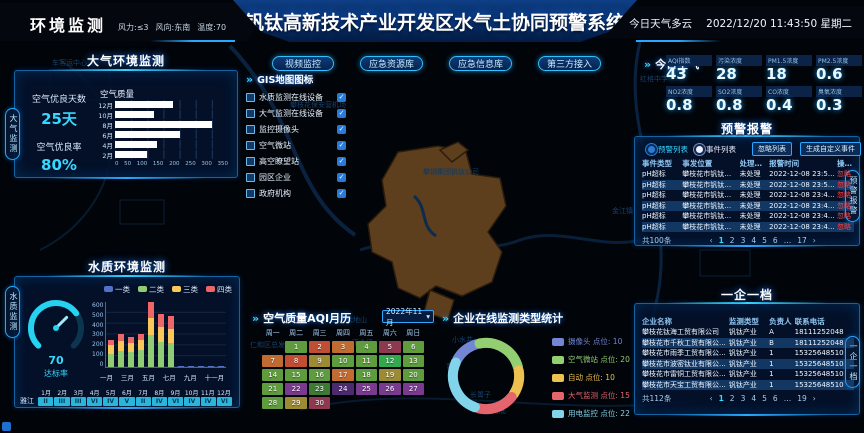 The width and height of the screenshot is (864, 433). What do you see at coordinates (273, 361) in the screenshot?
I see `calendar-day-cell: 7` at bounding box center [273, 361].